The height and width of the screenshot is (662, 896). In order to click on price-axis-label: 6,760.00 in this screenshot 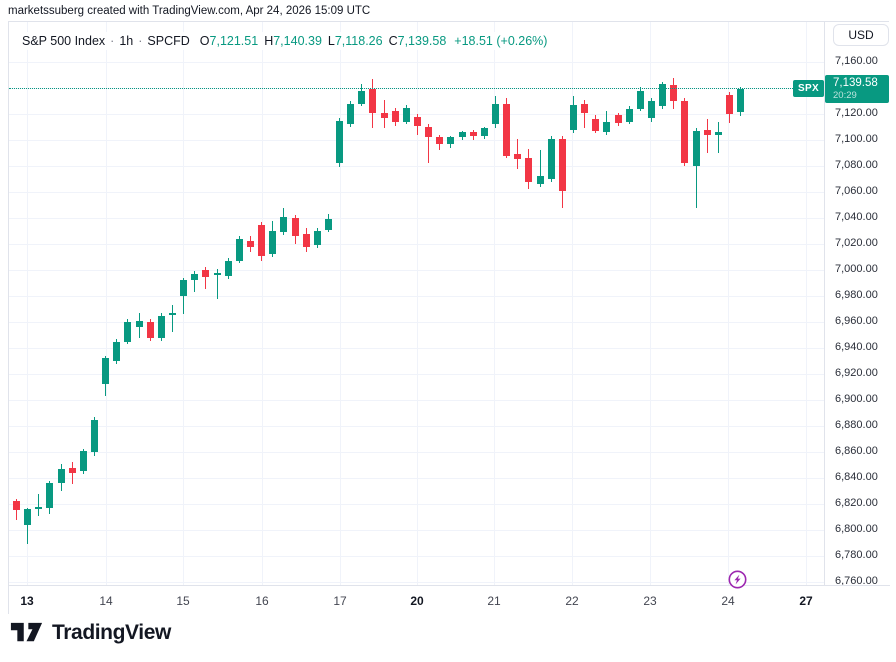, I will do `click(856, 581)`.